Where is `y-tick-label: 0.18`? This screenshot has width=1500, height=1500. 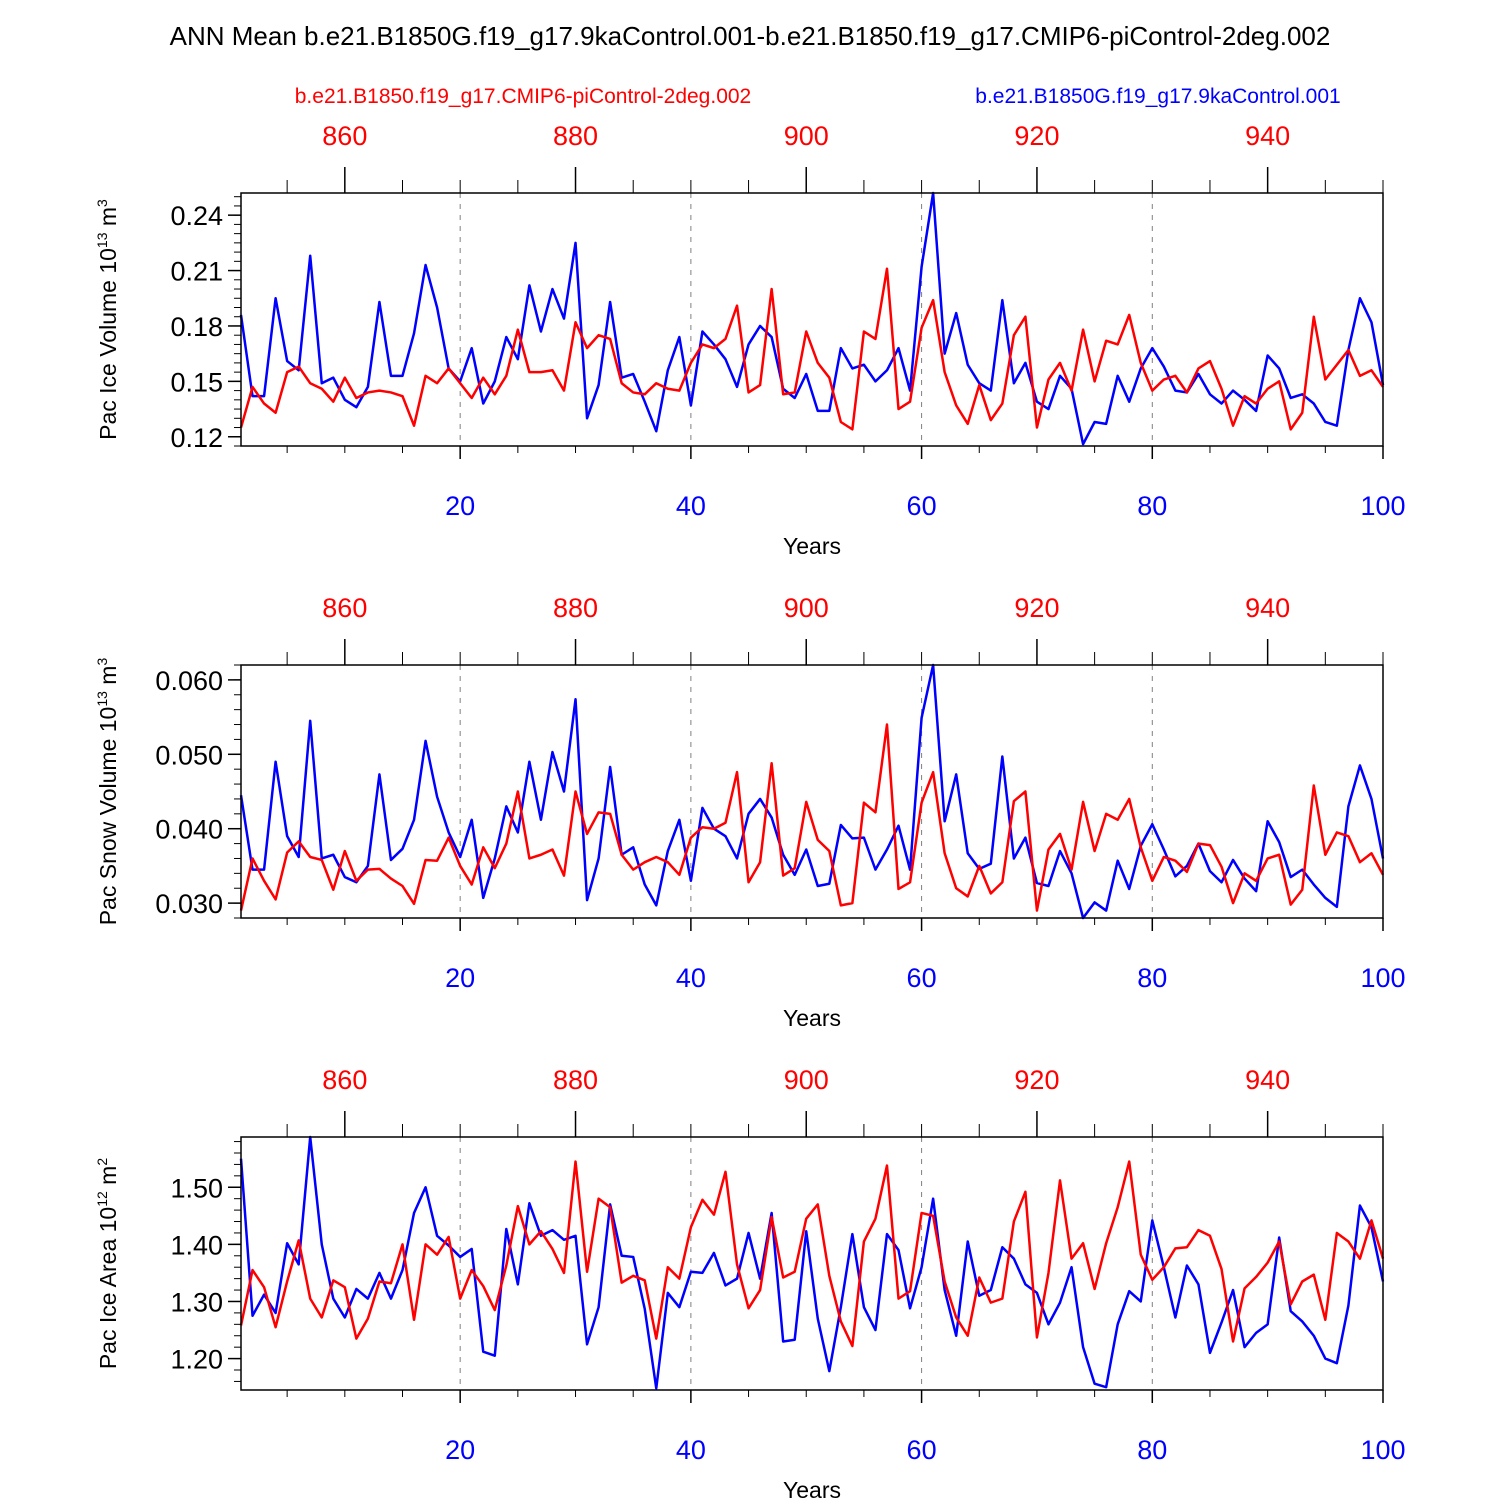
y-tick-label: 0.18 is located at coordinates (196, 327).